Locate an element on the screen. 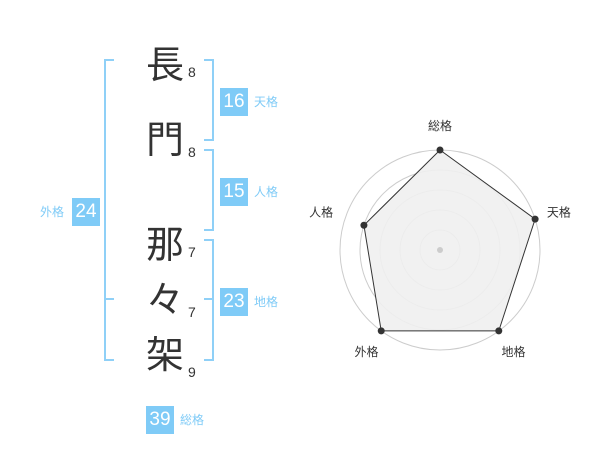 The width and height of the screenshot is (600, 470). chikaku-value: 23 is located at coordinates (234, 302).